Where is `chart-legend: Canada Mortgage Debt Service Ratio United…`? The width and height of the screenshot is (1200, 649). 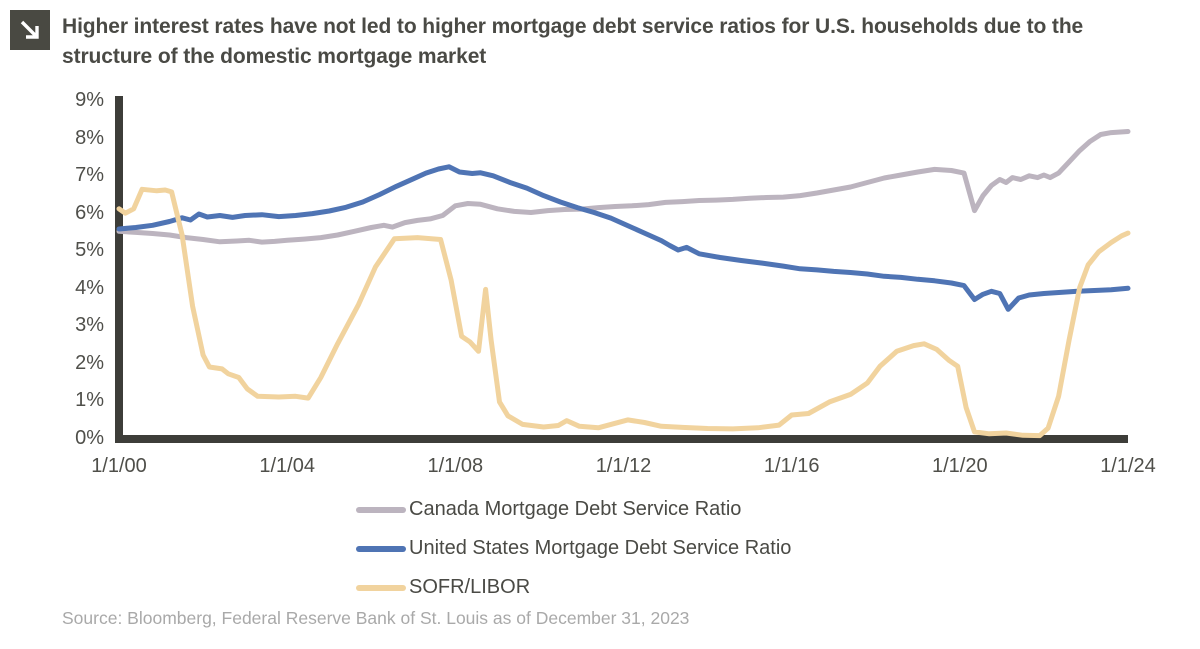 chart-legend: Canada Mortgage Debt Service Ratio United… is located at coordinates (573, 548).